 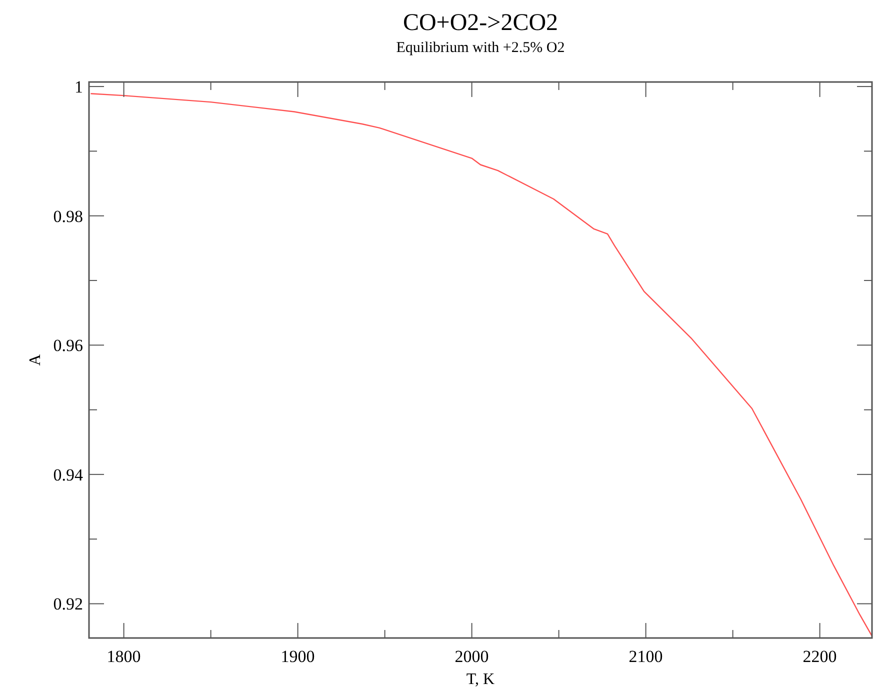 What do you see at coordinates (297, 656) in the screenshot?
I see `x-tick-label: 1900` at bounding box center [297, 656].